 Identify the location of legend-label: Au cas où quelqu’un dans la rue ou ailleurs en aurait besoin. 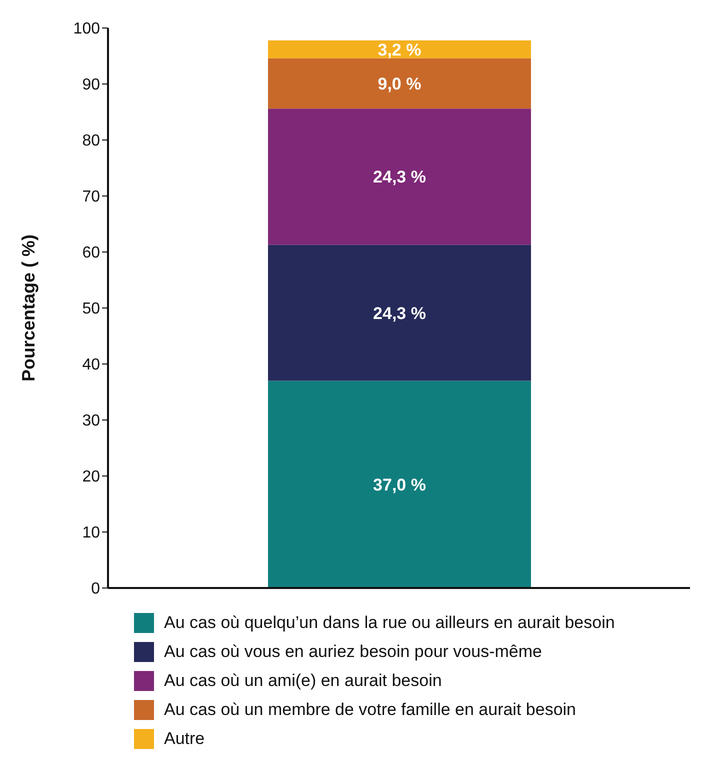
(389, 622).